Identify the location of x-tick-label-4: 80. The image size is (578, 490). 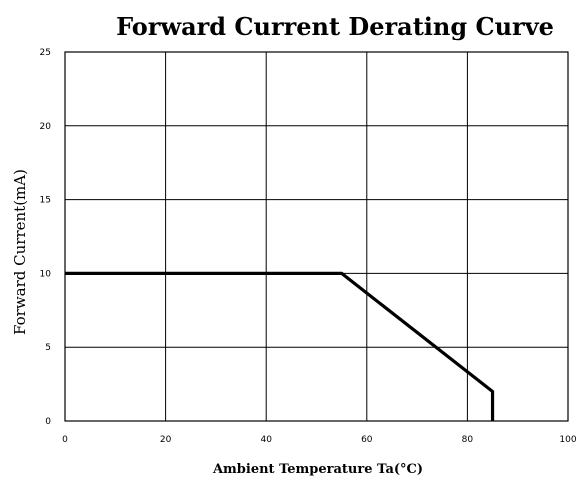
(468, 440).